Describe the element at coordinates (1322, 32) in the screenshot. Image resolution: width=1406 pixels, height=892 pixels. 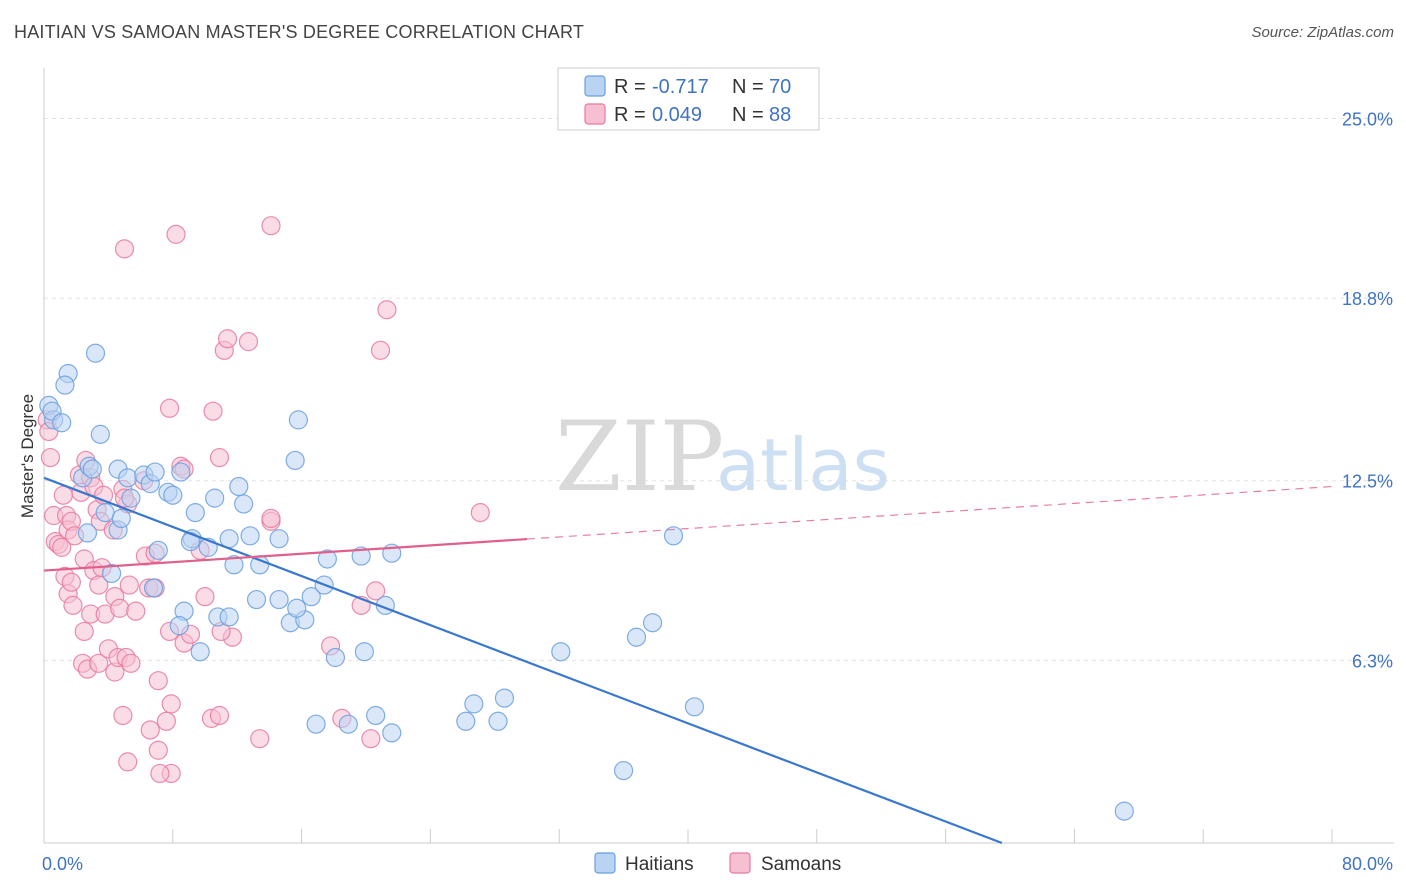
I see `chart-source: Source: ZipAtlas.com` at that location.